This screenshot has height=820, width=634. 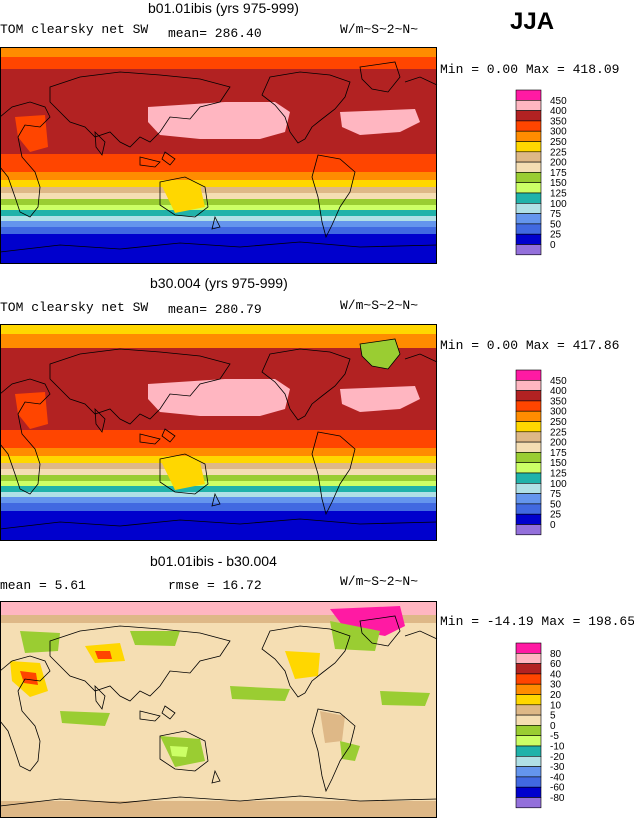 What do you see at coordinates (74, 29) in the screenshot?
I see `panel1-variable: TOM clearsky net SW` at bounding box center [74, 29].